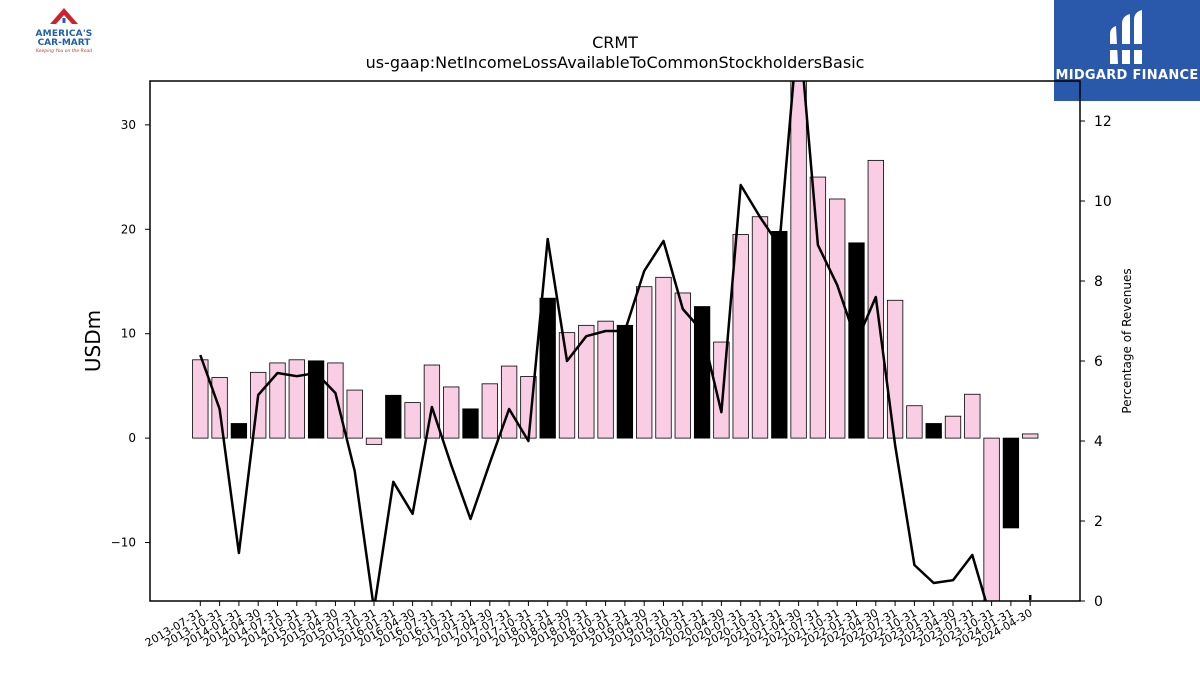 The width and height of the screenshot is (1200, 675). I want to click on logo-text-line2: CAR-MART, so click(64, 43).